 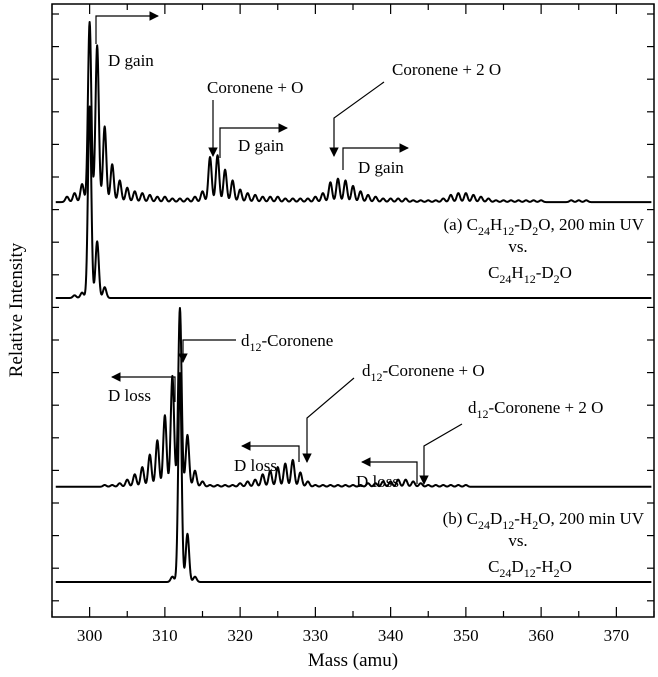 What do you see at coordinates (423, 372) in the screenshot?
I see `svg-text: d12-Coronene + O` at bounding box center [423, 372].